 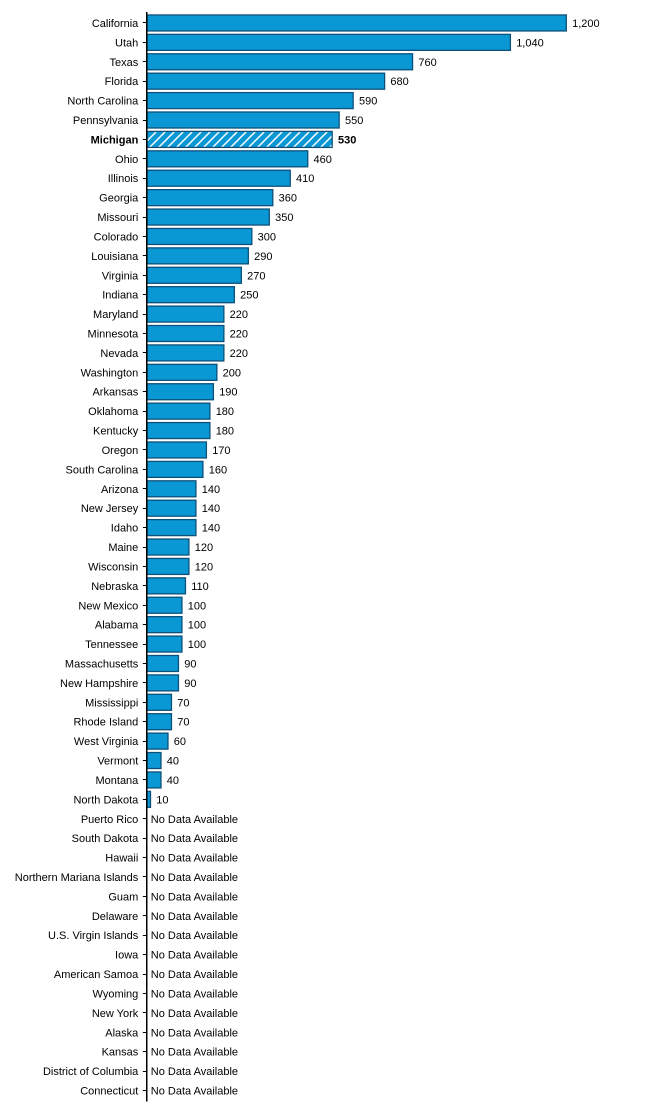 What do you see at coordinates (122, 1033) in the screenshot?
I see `svg-text: Alaska` at bounding box center [122, 1033].